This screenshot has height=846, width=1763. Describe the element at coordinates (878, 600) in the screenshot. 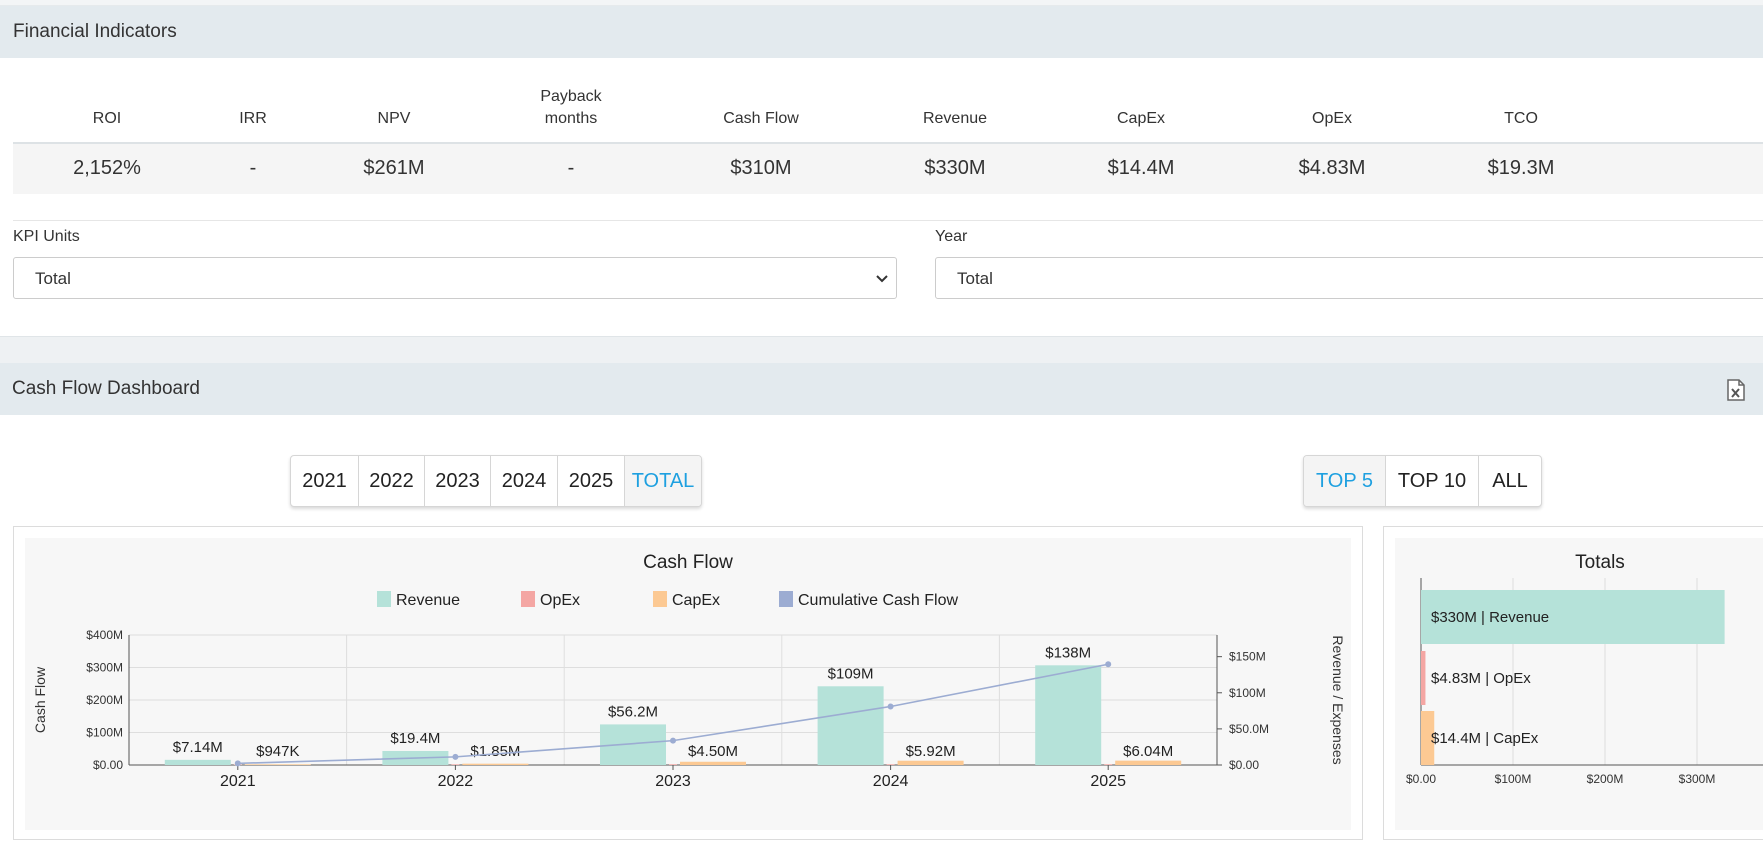

I see `legend-label: Cumulative Cash Flow` at that location.